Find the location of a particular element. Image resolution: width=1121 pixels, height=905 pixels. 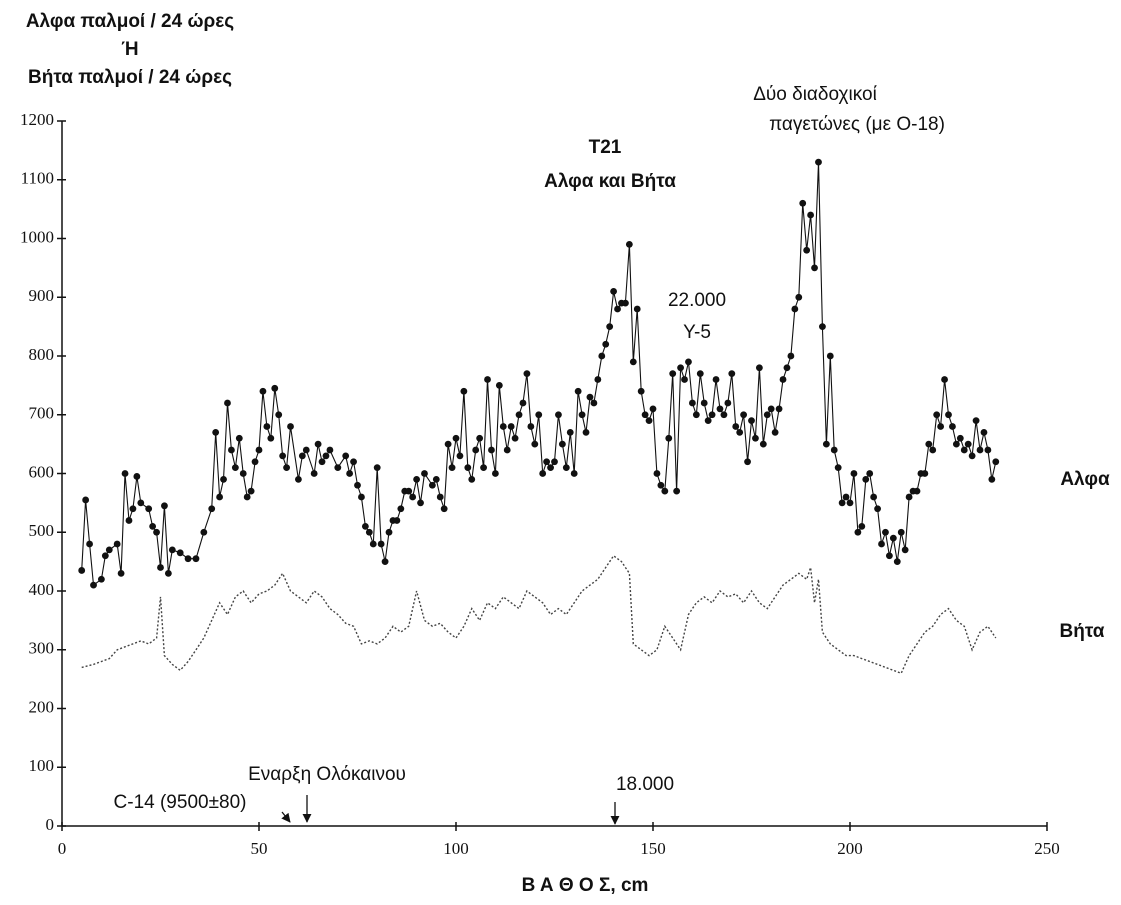

y-tick-label: 1200 is located at coordinates (37, 119).